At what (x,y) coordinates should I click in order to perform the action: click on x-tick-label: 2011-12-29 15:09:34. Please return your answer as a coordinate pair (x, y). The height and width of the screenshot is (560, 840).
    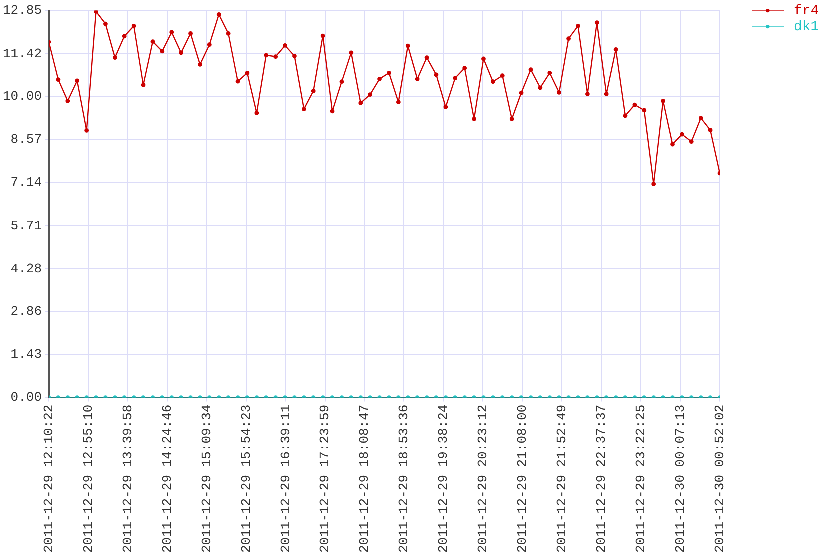
    Looking at the image, I should click on (206, 479).